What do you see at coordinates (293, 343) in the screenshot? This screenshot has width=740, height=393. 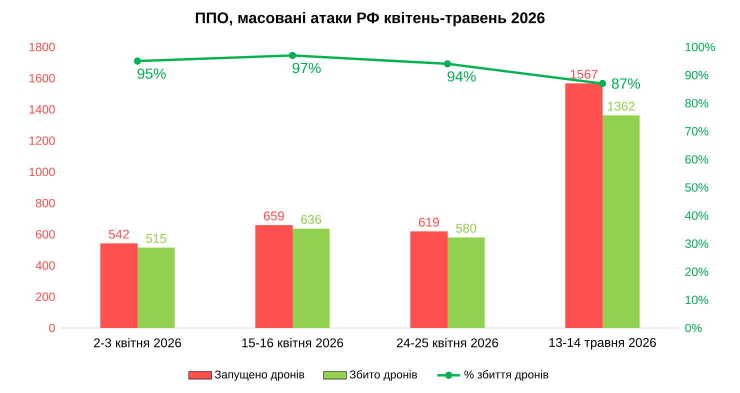 I see `x-tick-label: 15-16 квітня 2026` at bounding box center [293, 343].